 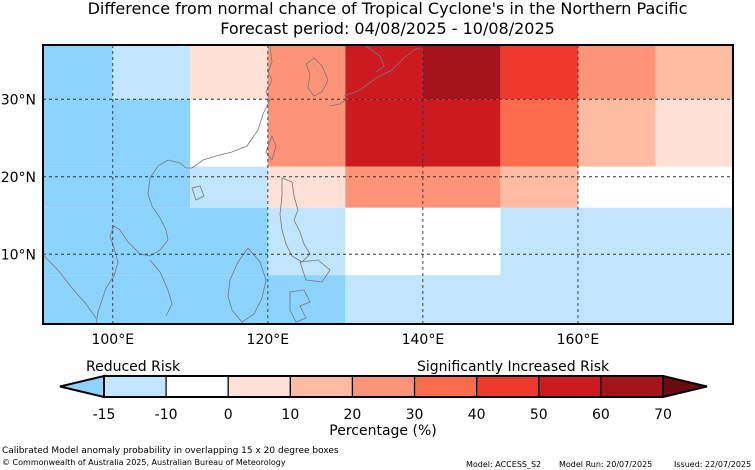 I want to click on colorbar-outline, so click(x=383, y=386).